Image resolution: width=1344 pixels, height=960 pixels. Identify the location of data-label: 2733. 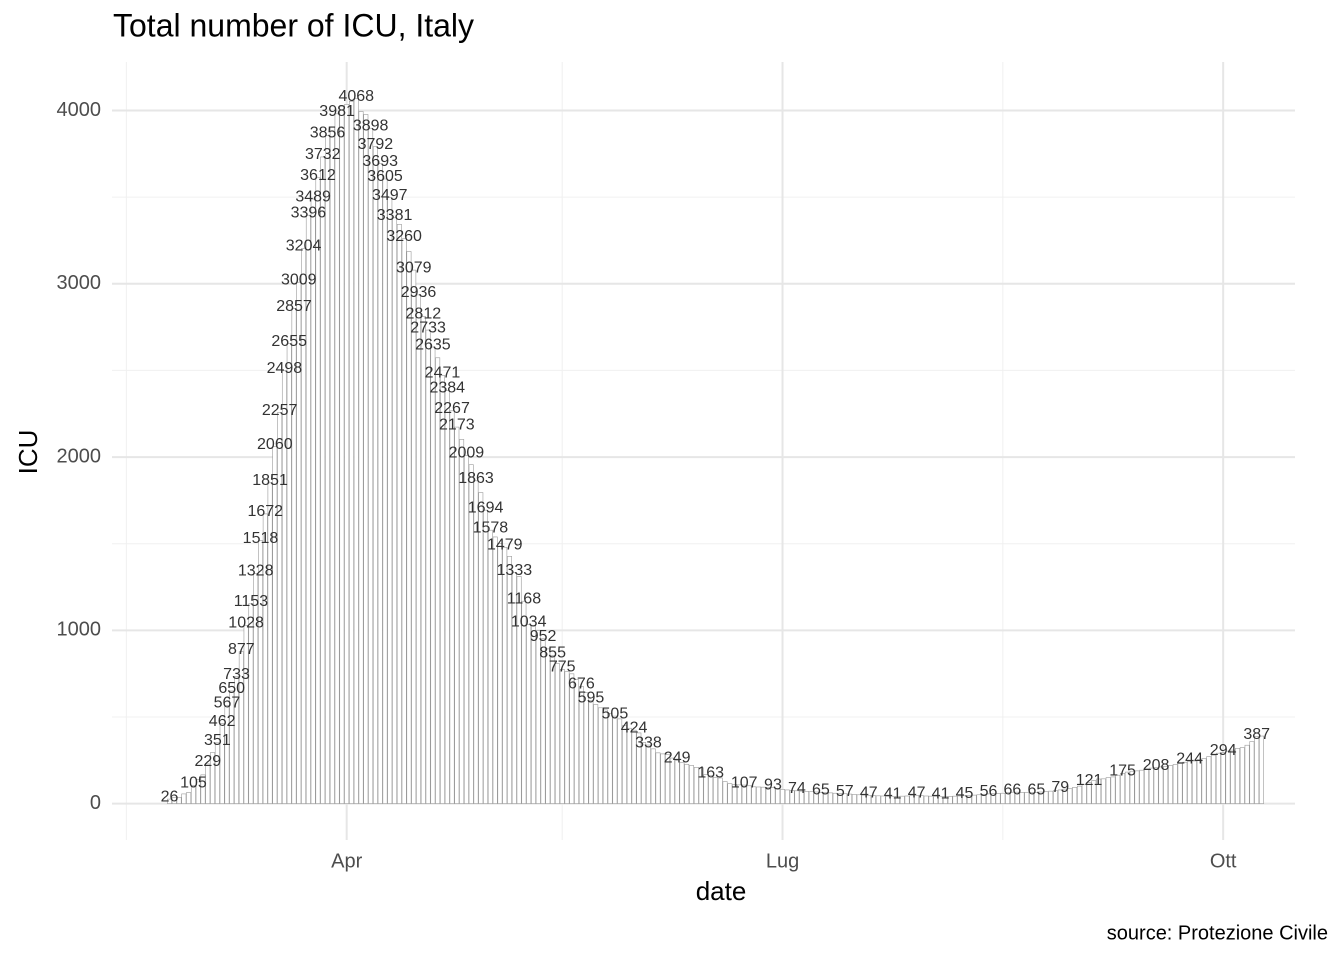
(428, 327).